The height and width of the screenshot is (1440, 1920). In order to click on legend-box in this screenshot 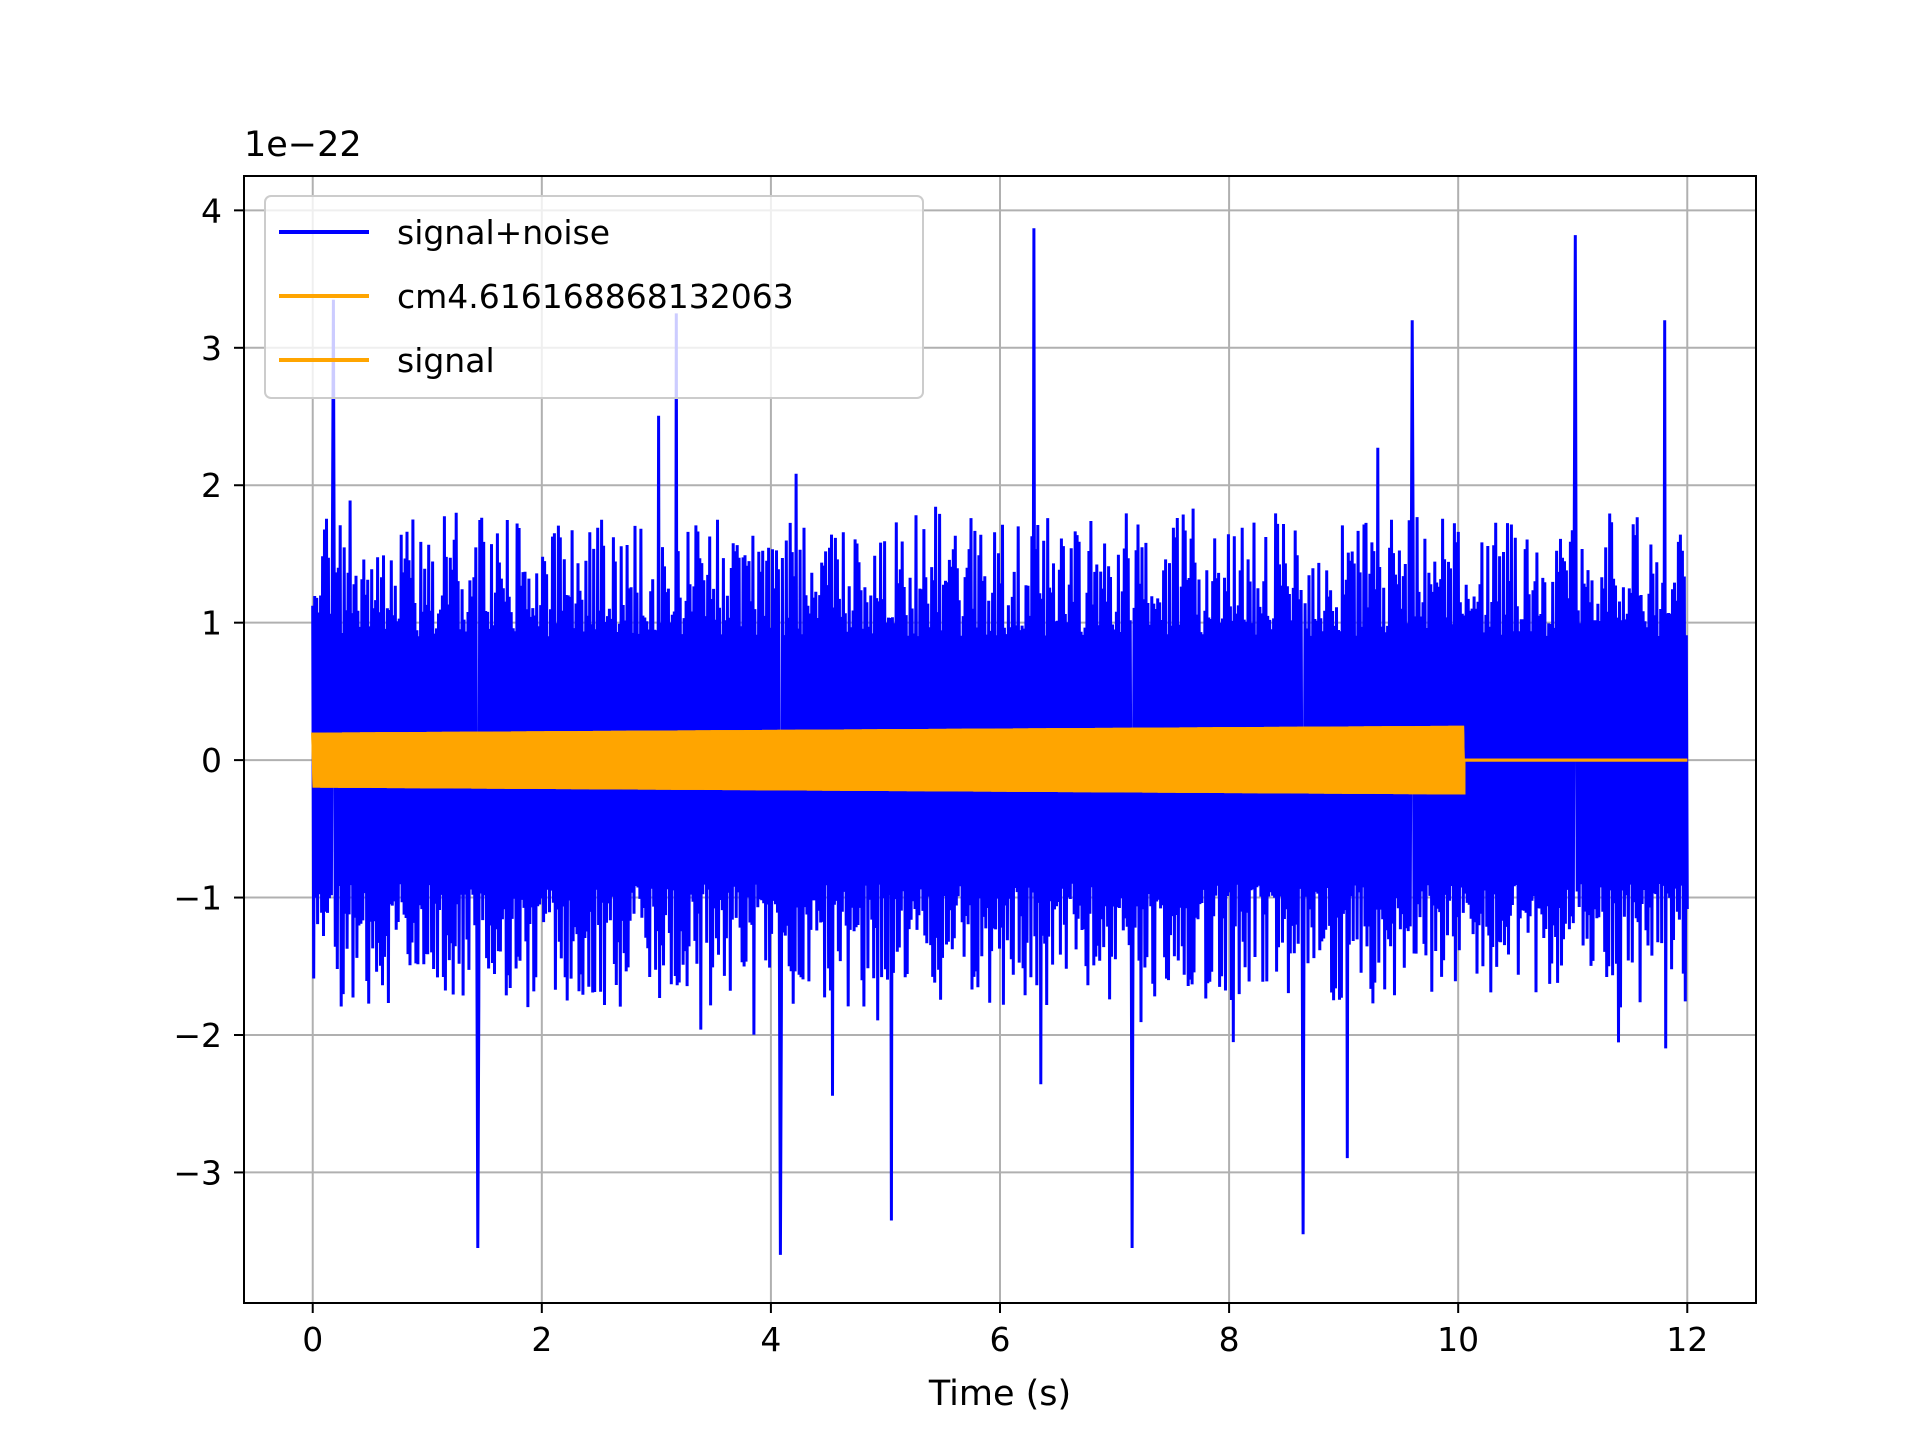, I will do `click(594, 297)`.